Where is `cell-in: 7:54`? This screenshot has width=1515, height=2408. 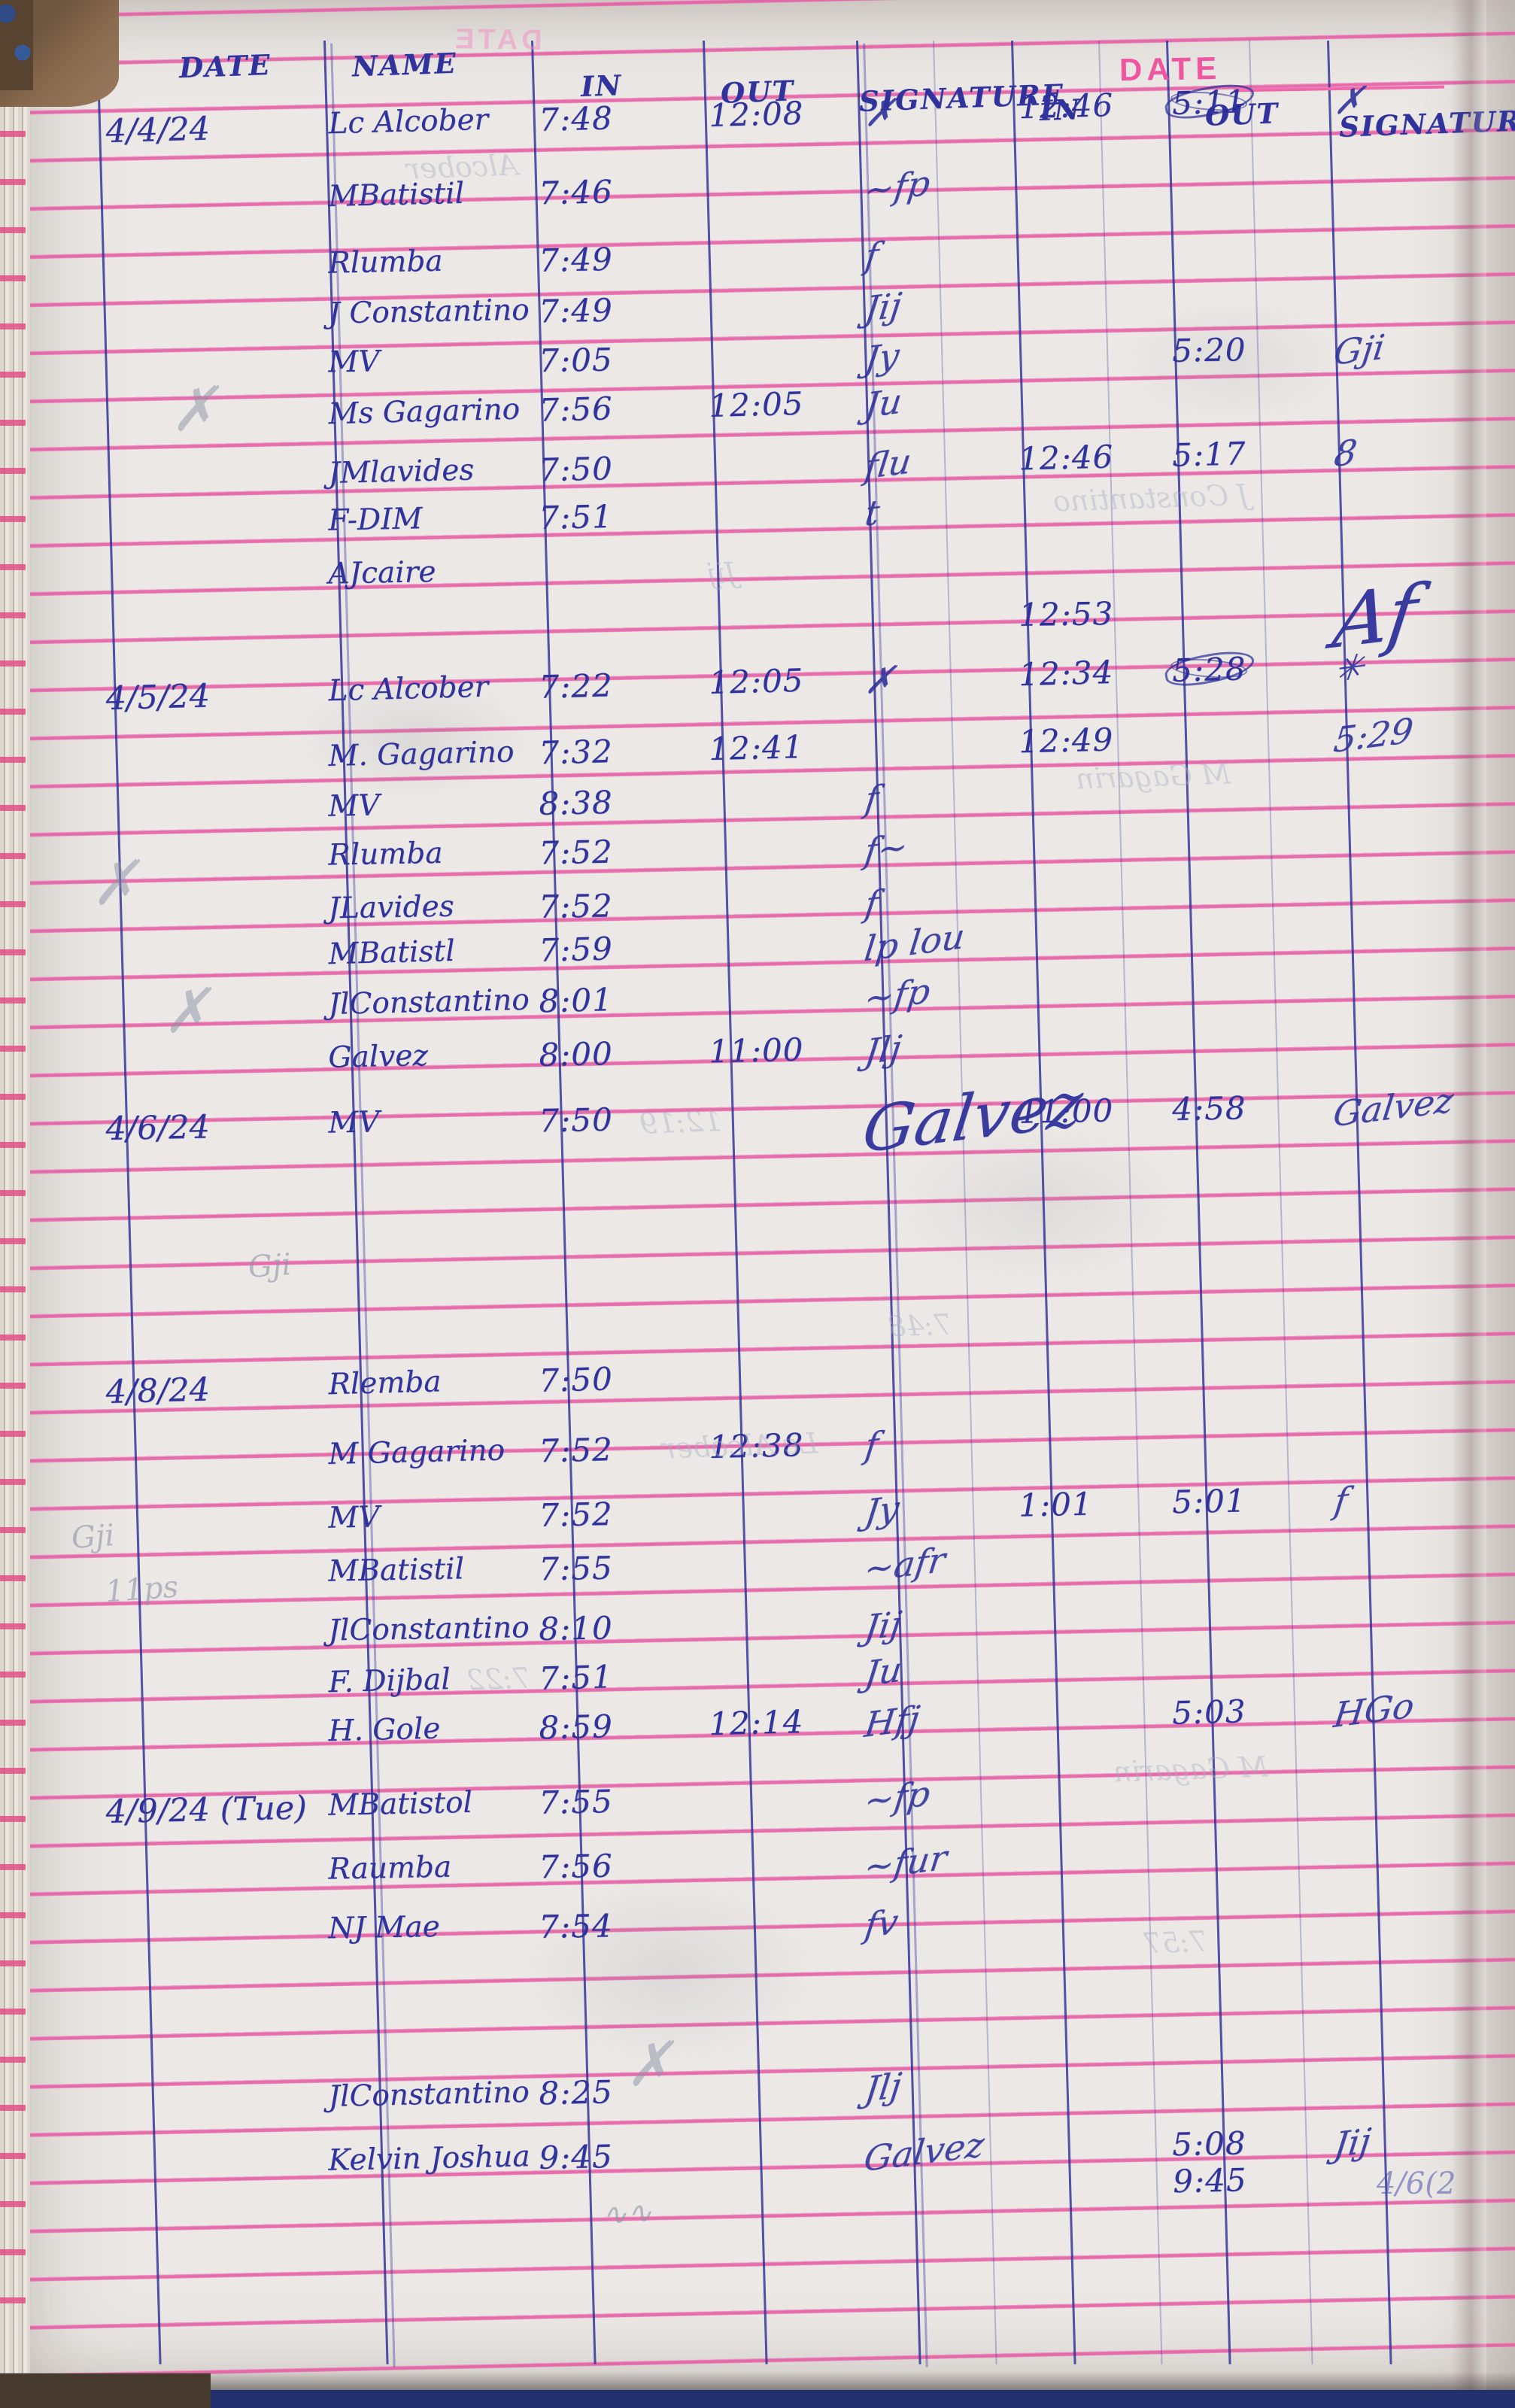
cell-in: 7:54 is located at coordinates (576, 1926).